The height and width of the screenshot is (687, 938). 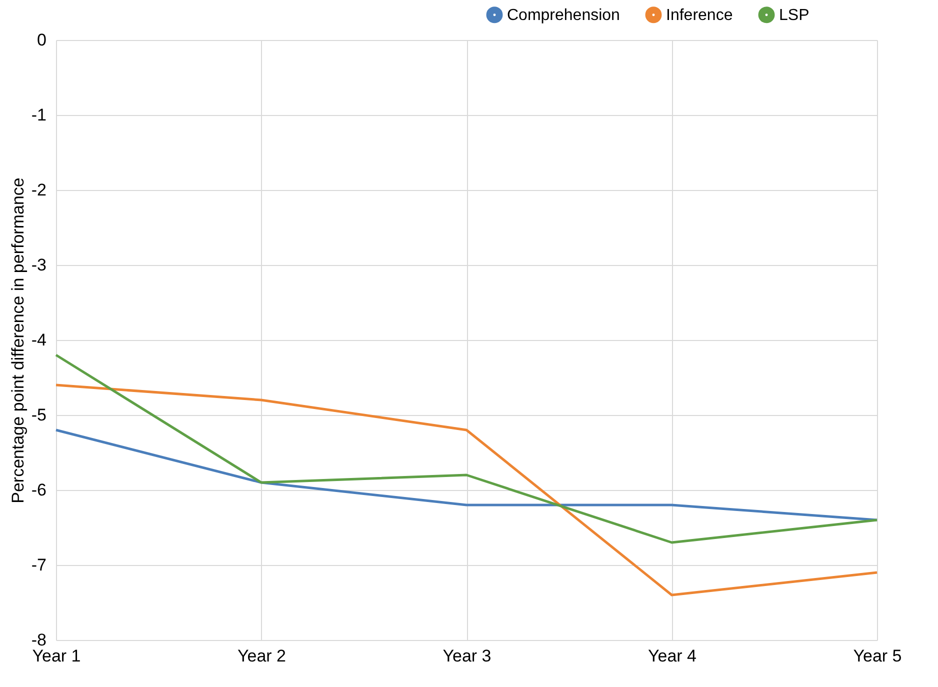 What do you see at coordinates (38, 565) in the screenshot?
I see `y-tick-label: -7` at bounding box center [38, 565].